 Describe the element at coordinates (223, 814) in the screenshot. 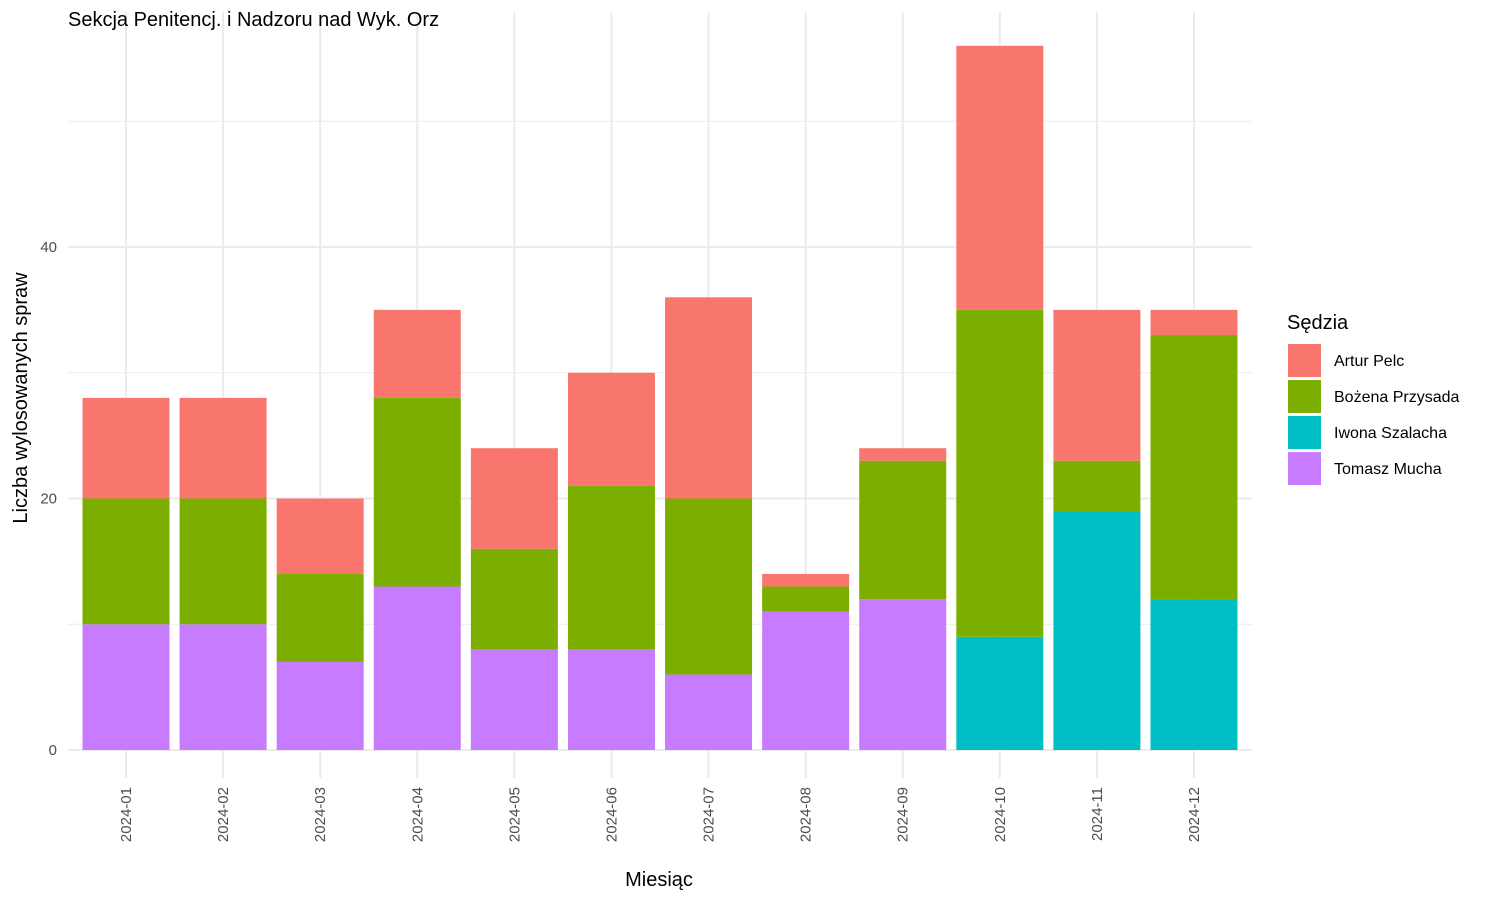

I see `x-tick-label: 2024-02` at that location.